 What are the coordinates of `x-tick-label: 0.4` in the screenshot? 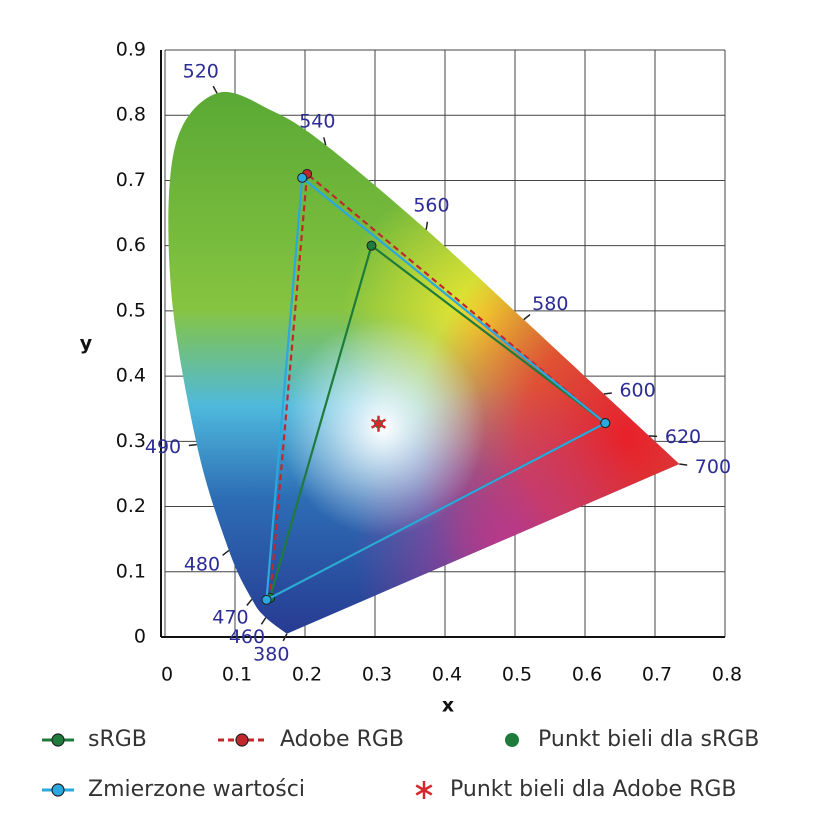 It's located at (447, 675).